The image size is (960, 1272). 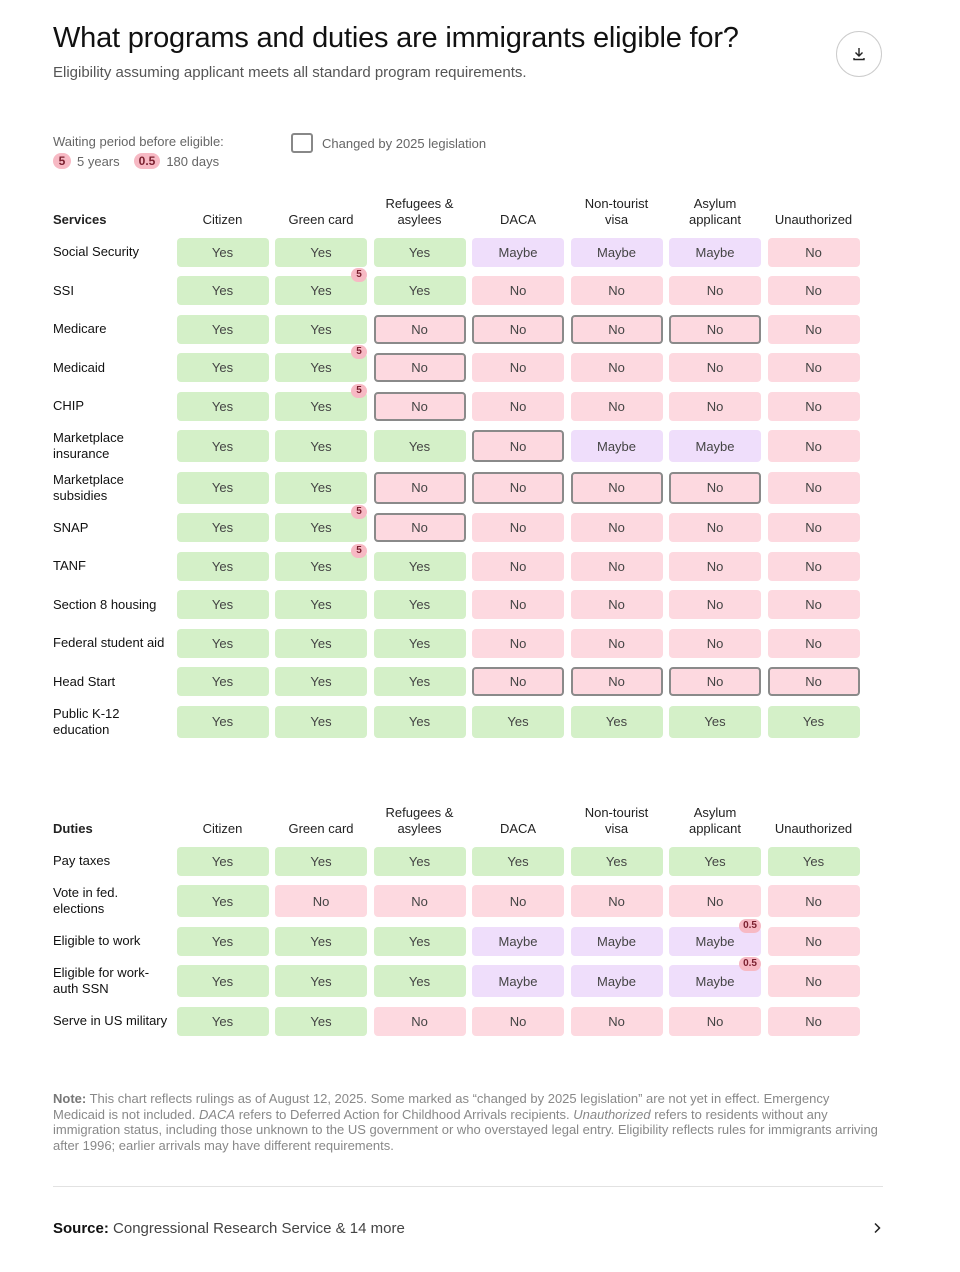 What do you see at coordinates (109, 642) in the screenshot?
I see `row-label: Federal student aid` at bounding box center [109, 642].